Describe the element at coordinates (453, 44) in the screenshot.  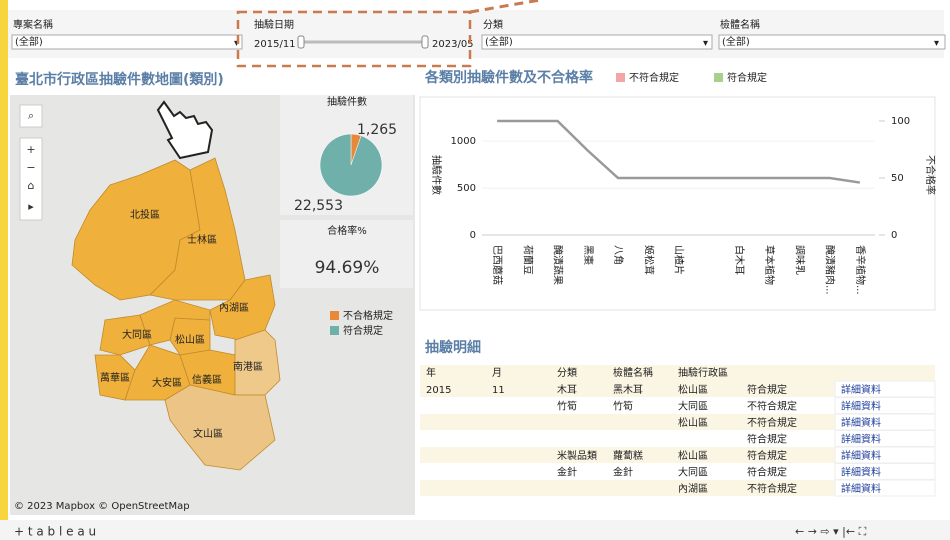
I see `slider-end: 2023/05` at that location.